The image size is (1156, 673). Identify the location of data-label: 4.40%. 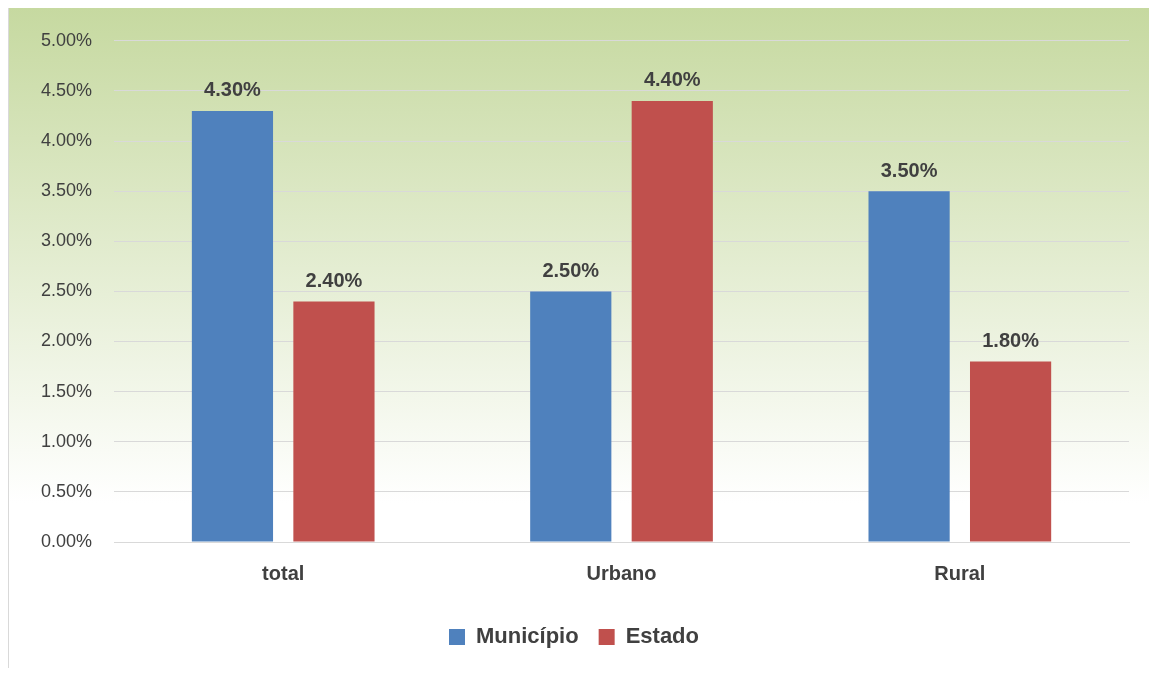
(672, 79).